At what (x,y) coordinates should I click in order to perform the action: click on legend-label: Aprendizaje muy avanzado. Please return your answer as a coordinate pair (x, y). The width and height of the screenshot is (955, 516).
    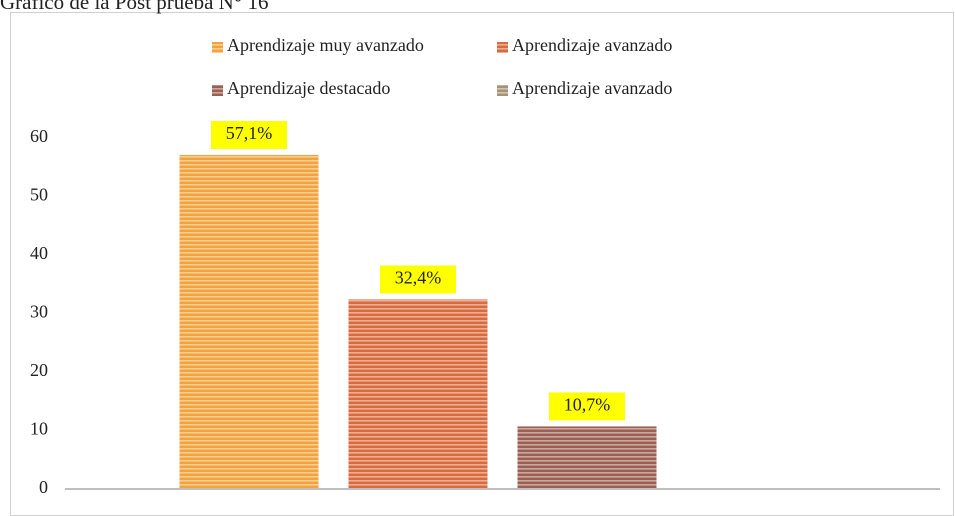
    Looking at the image, I should click on (325, 45).